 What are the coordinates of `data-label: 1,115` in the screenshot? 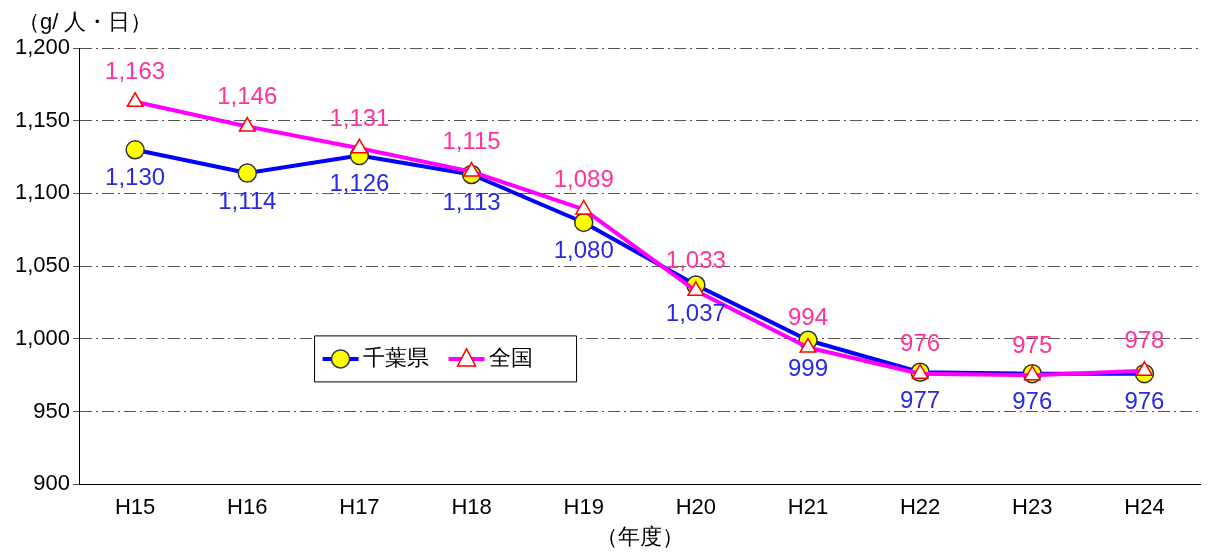 It's located at (471, 141).